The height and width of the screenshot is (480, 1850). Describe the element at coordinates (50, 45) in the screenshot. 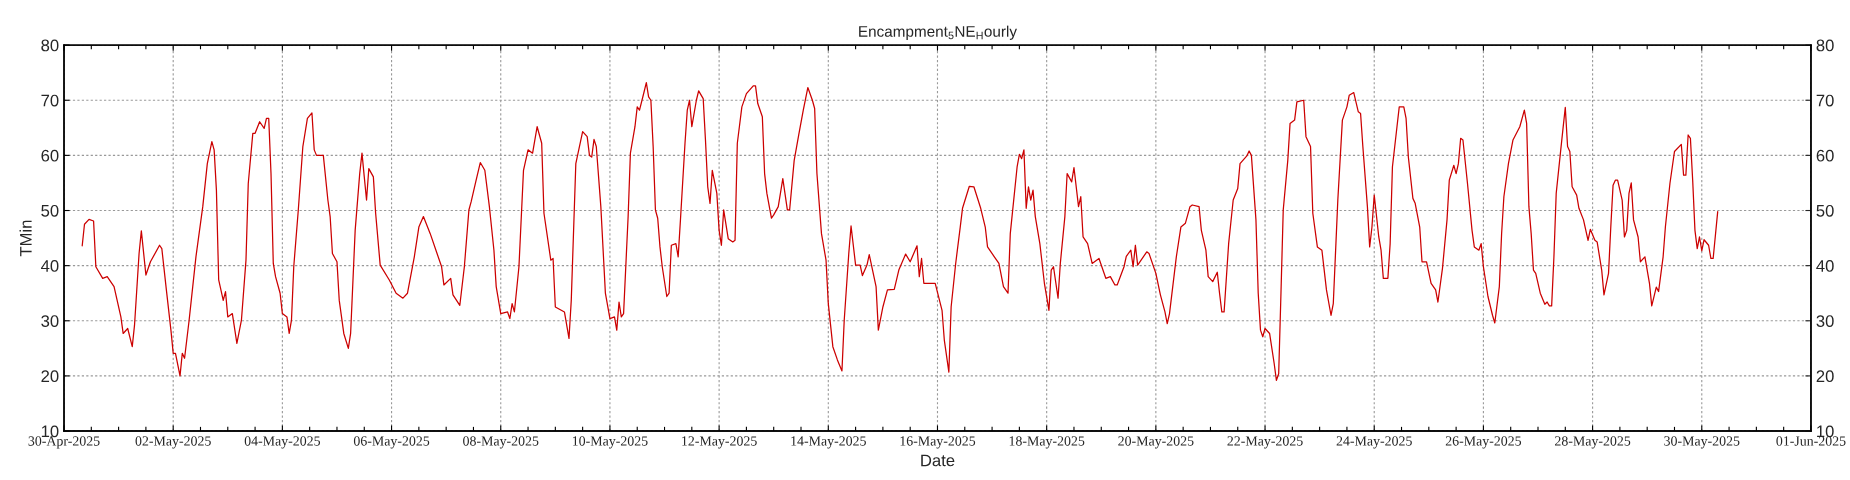

I see `y-tick-label: 80` at that location.